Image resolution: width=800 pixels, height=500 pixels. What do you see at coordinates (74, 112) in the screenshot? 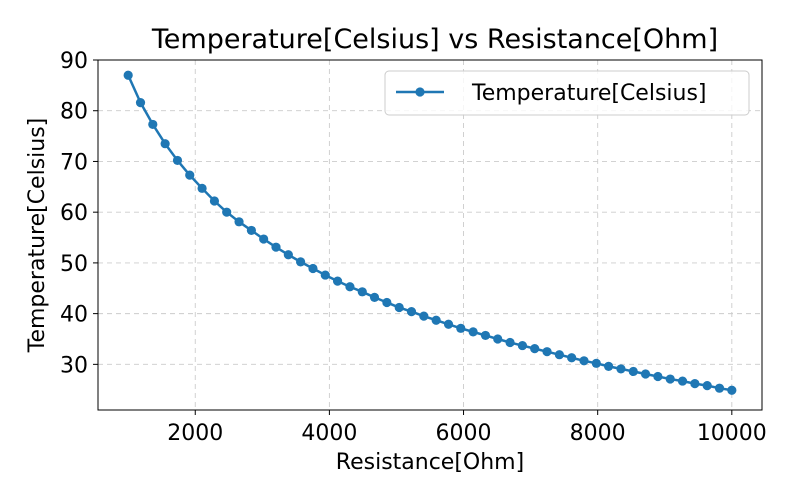
I see `y-tick-label: 80` at bounding box center [74, 112].